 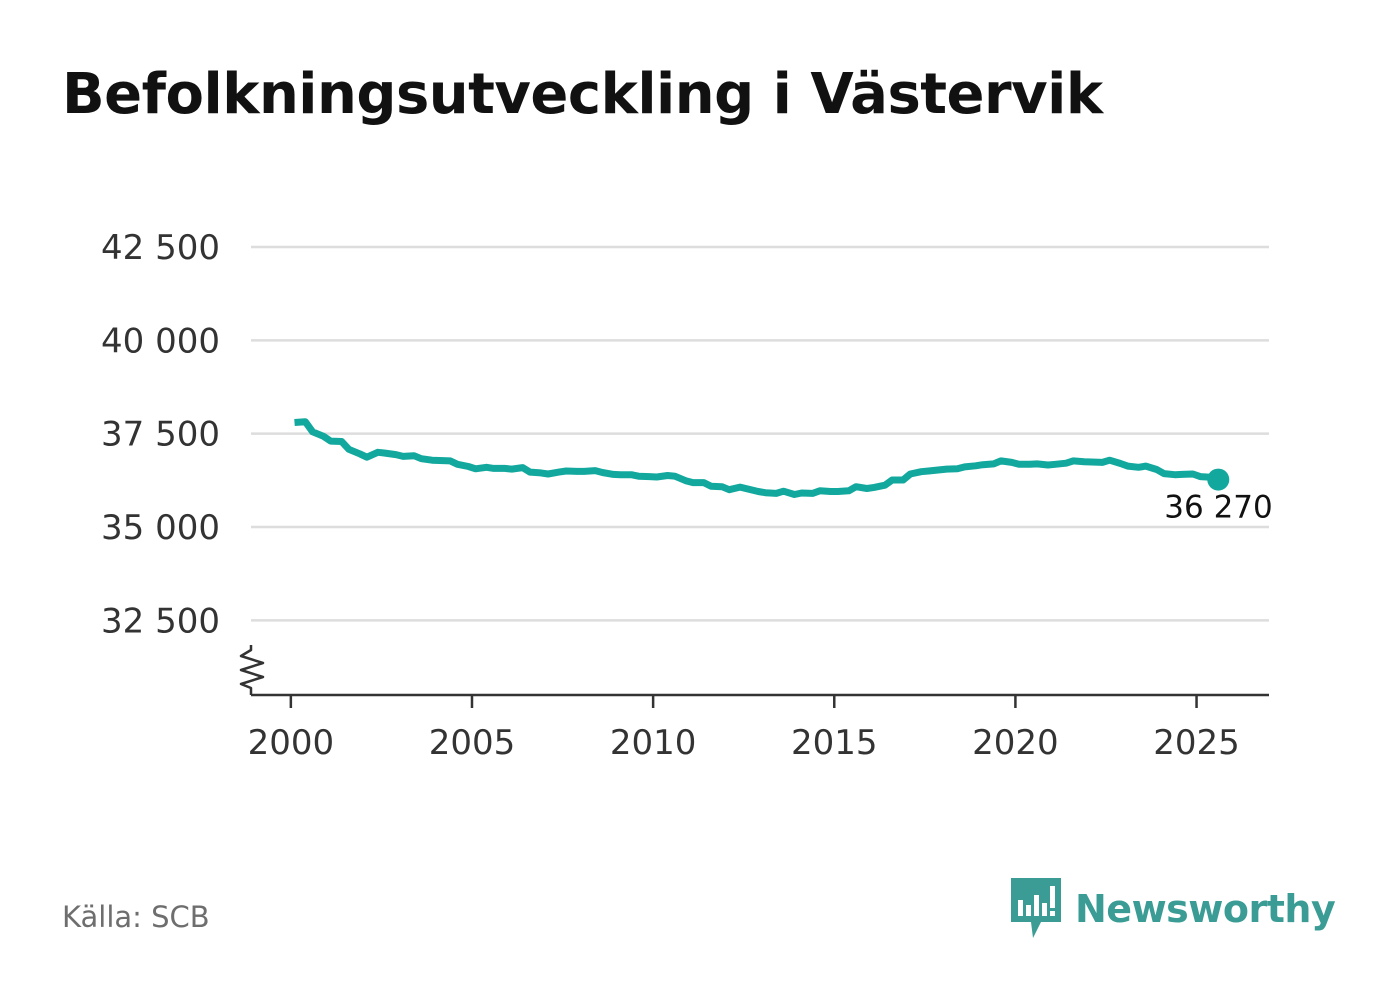 I want to click on series-layer, so click(x=762, y=458).